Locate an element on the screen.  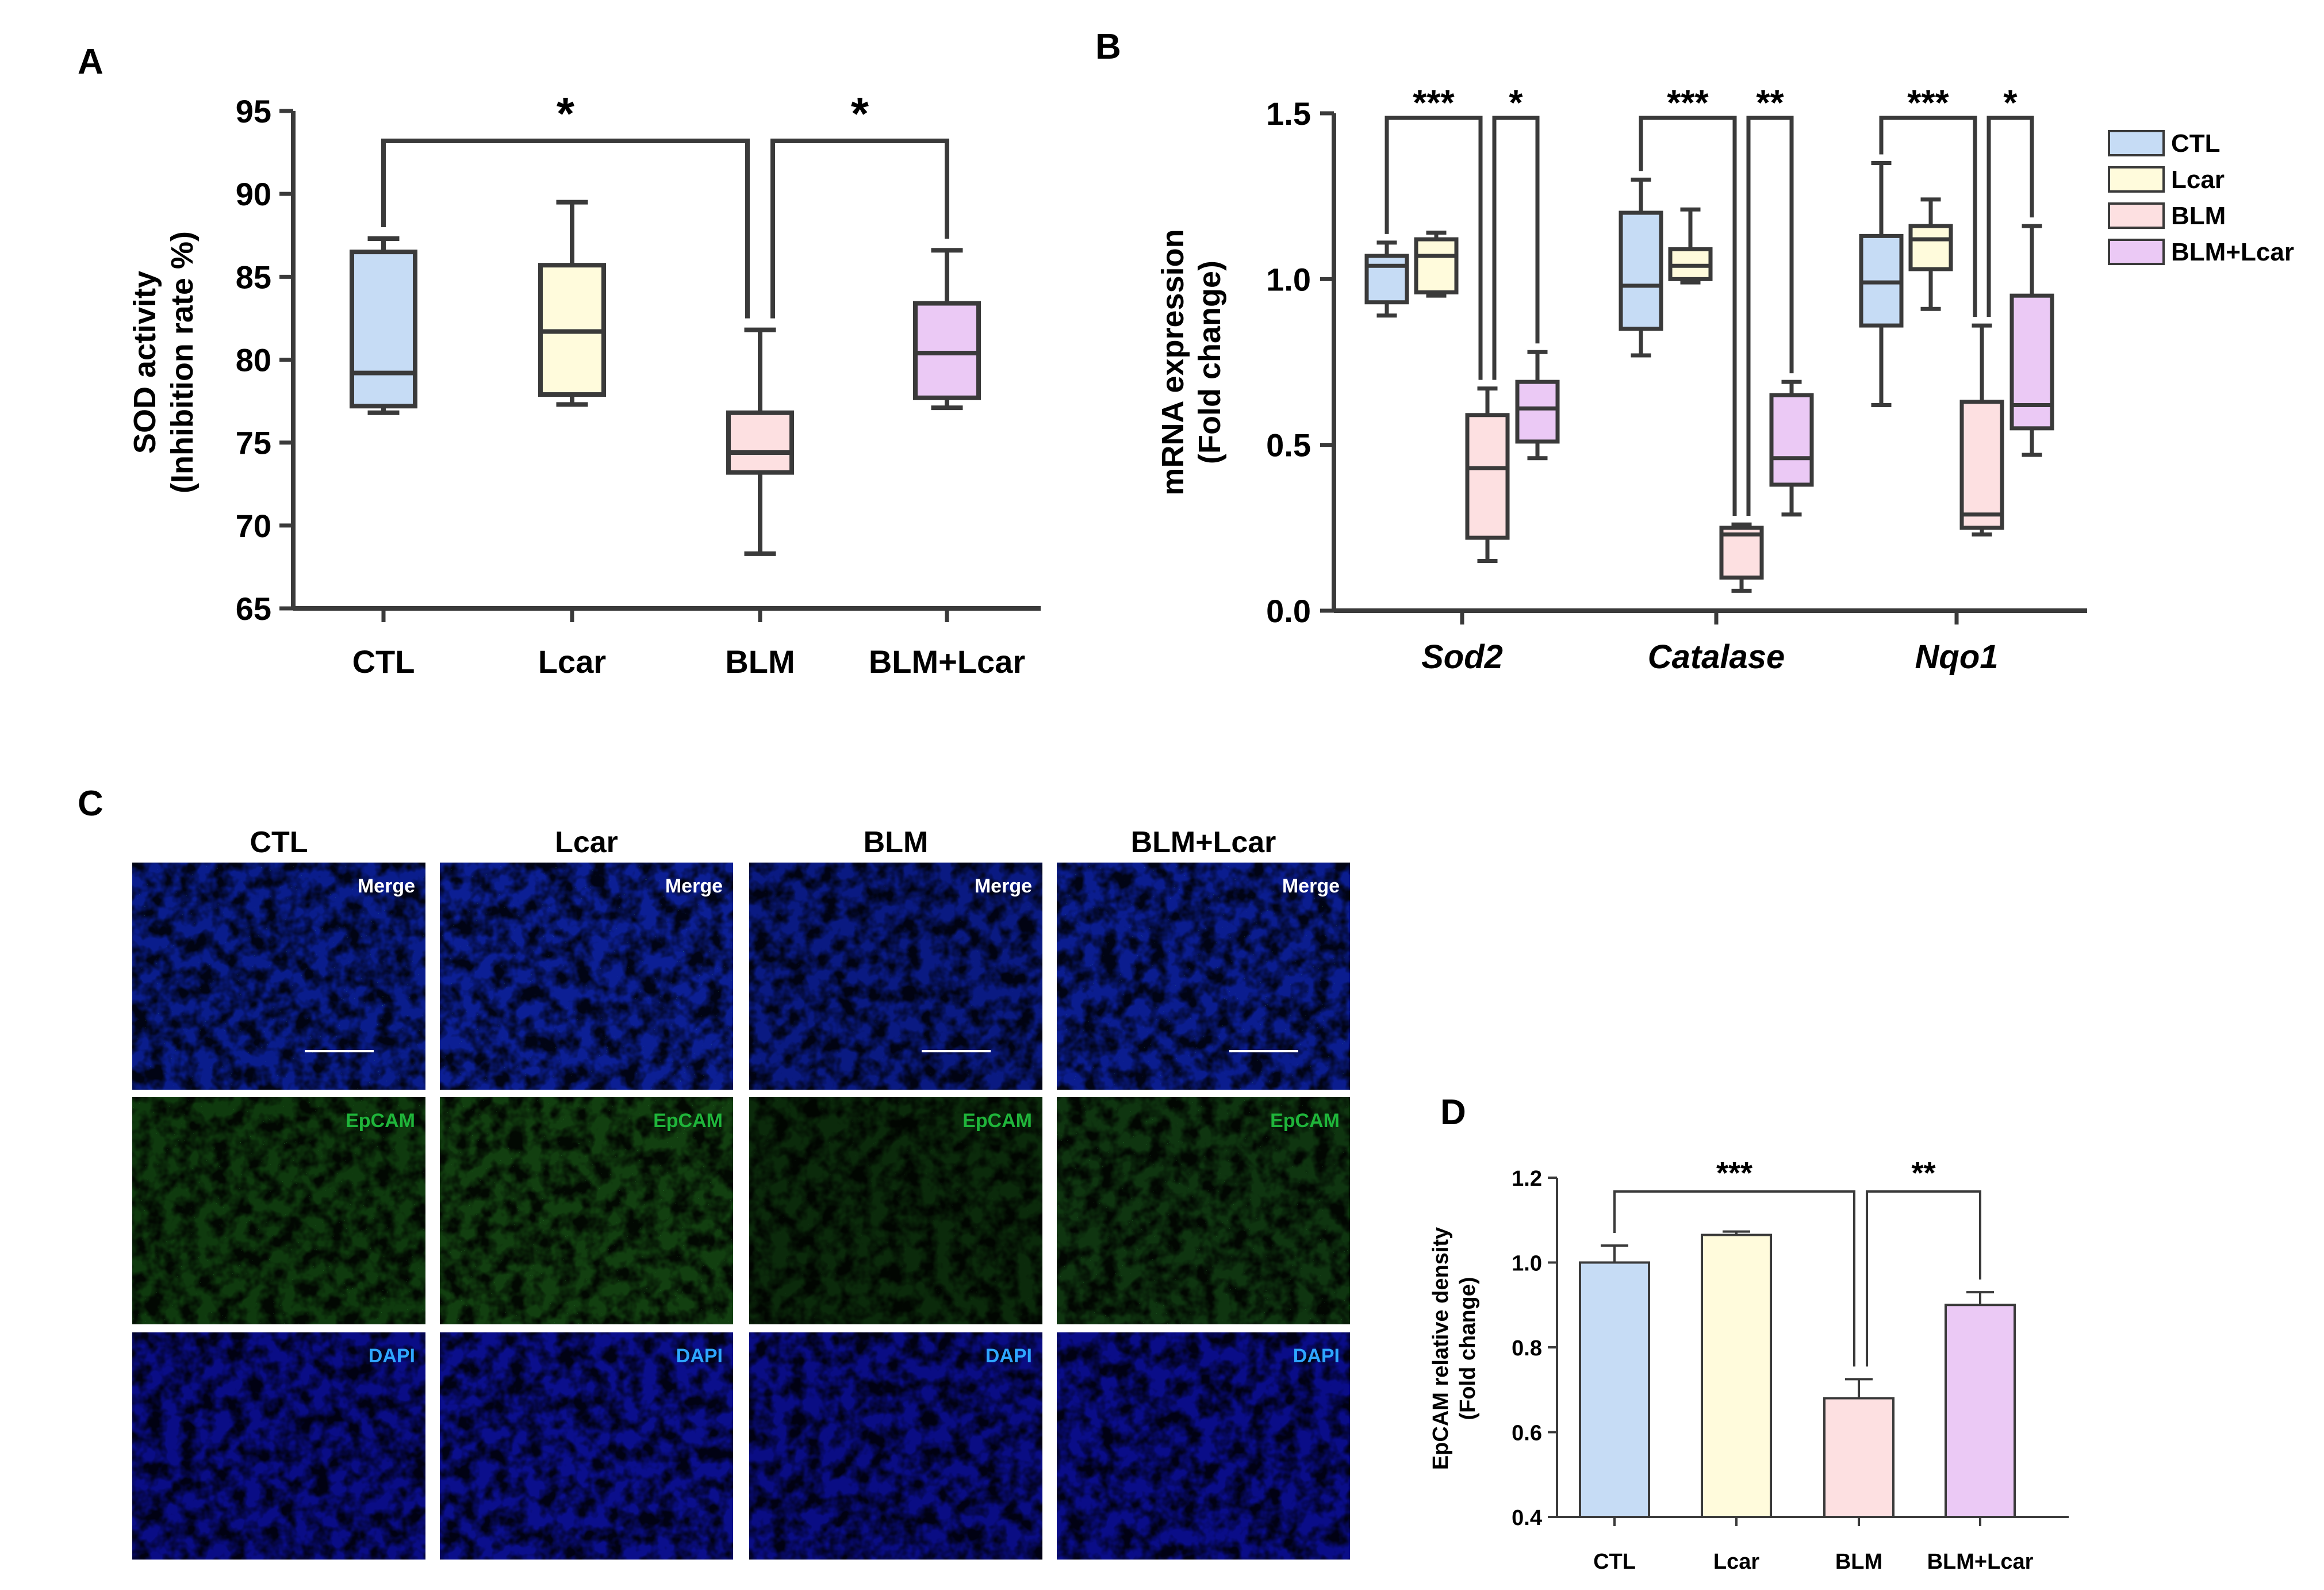
panel-b-box-sod2-blm-box is located at coordinates (1488, 477).